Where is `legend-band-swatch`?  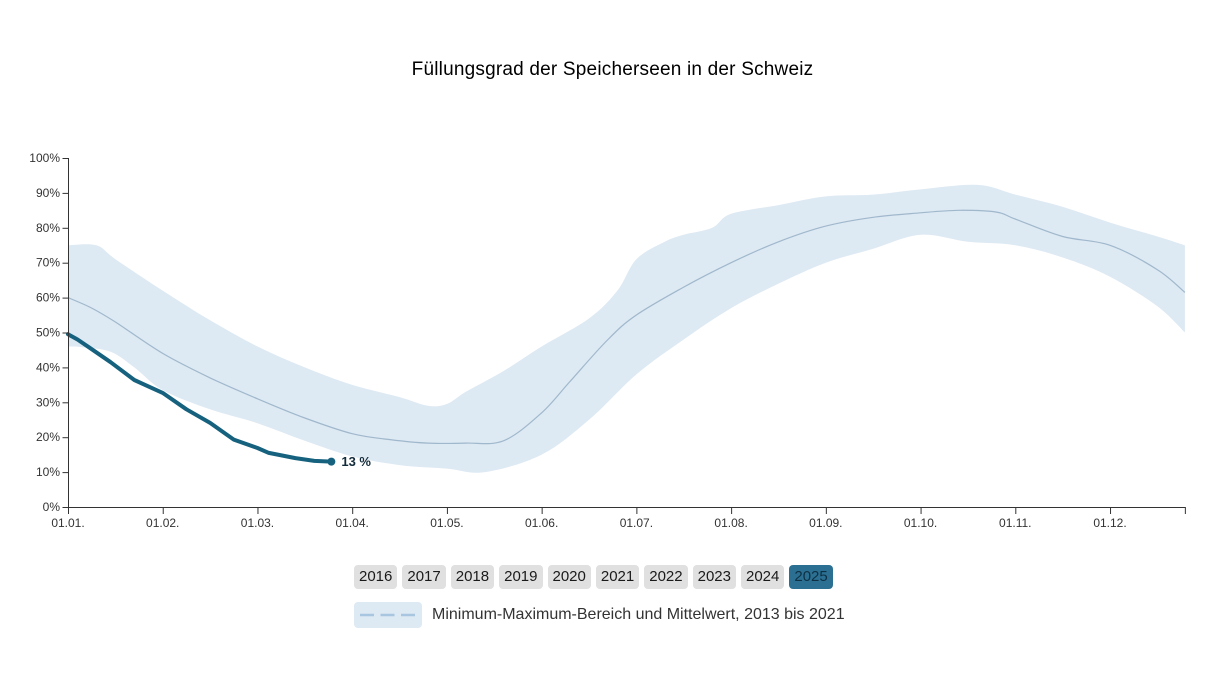 legend-band-swatch is located at coordinates (388, 615).